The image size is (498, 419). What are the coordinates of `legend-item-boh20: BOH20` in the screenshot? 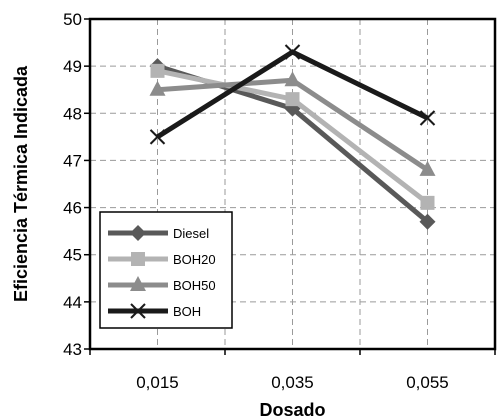 It's located at (162, 259).